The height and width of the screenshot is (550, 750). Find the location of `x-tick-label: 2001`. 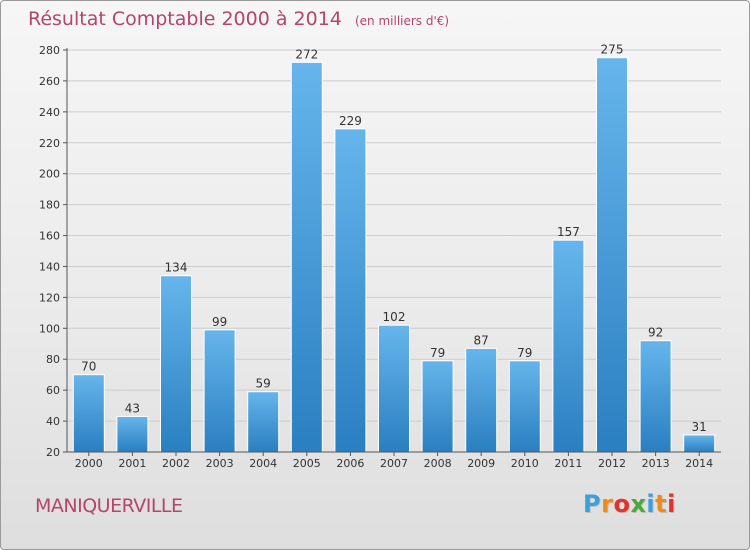

x-tick-label: 2001 is located at coordinates (132, 463).